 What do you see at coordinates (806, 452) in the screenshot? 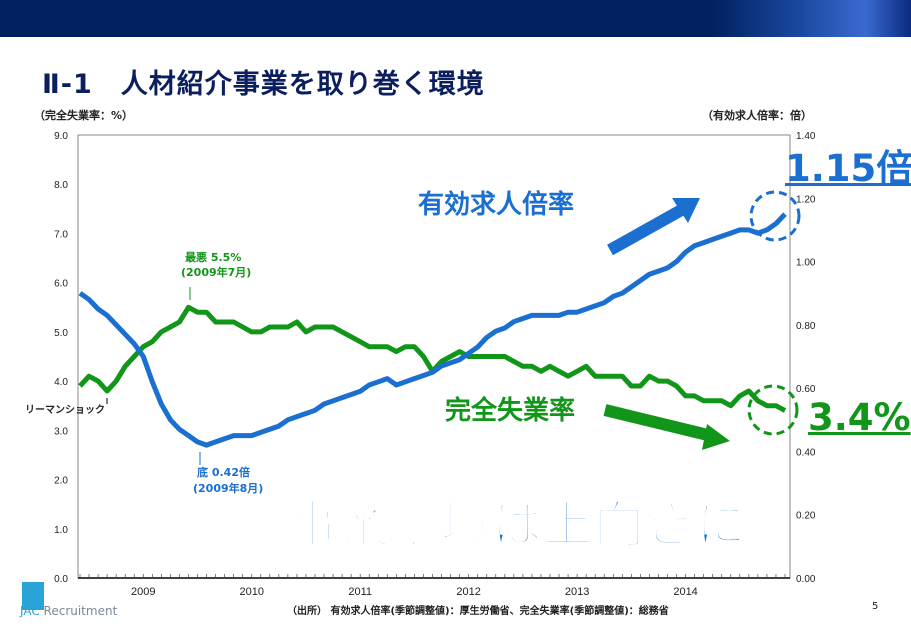
I see `right-tick-label: 0.40` at bounding box center [806, 452].